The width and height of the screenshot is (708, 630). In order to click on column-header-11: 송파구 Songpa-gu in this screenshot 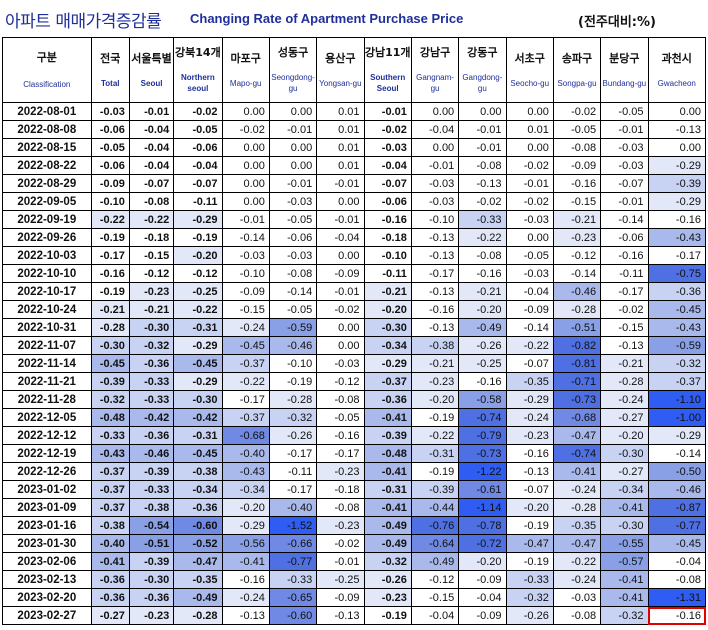, I will do `click(577, 70)`.